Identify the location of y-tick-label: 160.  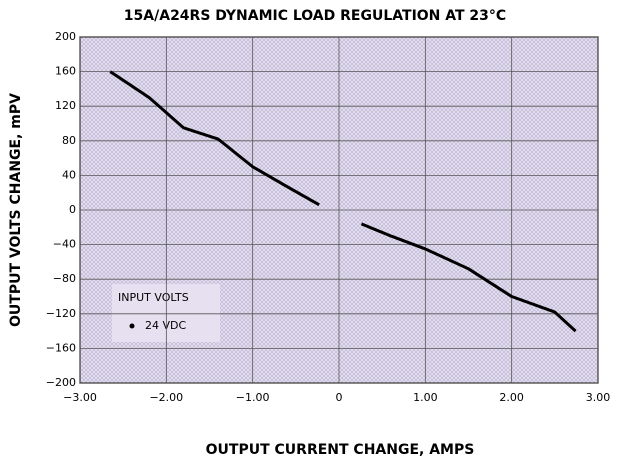
(65, 71).